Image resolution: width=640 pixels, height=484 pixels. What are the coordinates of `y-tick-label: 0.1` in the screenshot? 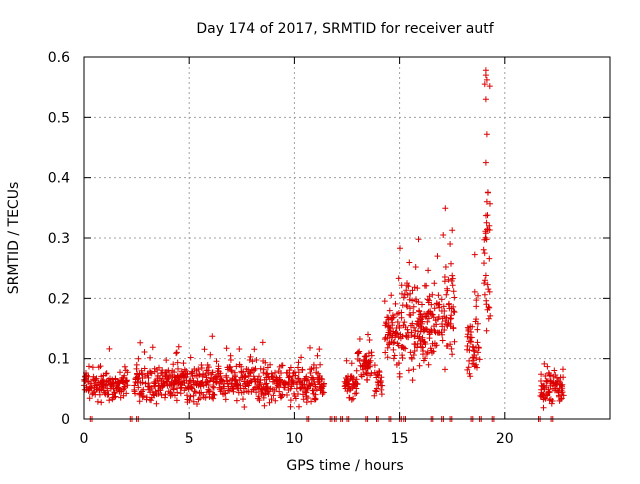 It's located at (59, 360).